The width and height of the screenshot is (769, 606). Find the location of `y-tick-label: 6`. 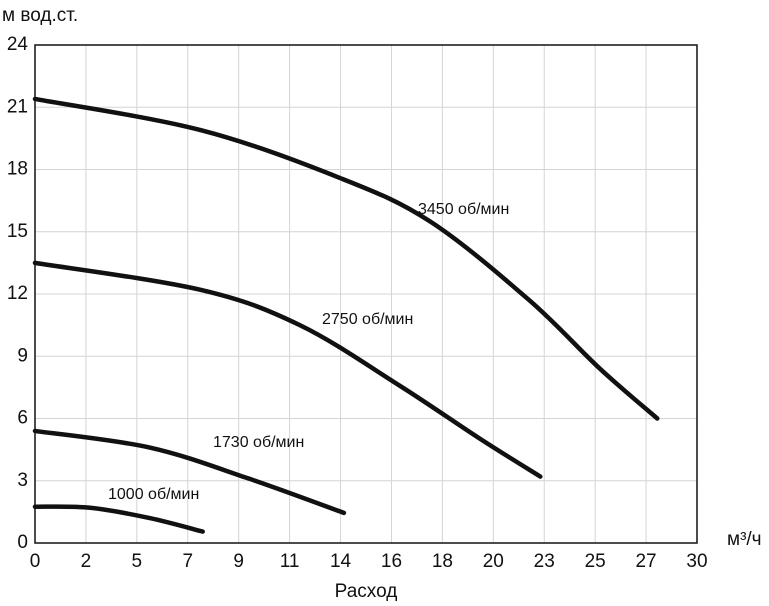

y-tick-label: 6 is located at coordinates (22, 418).